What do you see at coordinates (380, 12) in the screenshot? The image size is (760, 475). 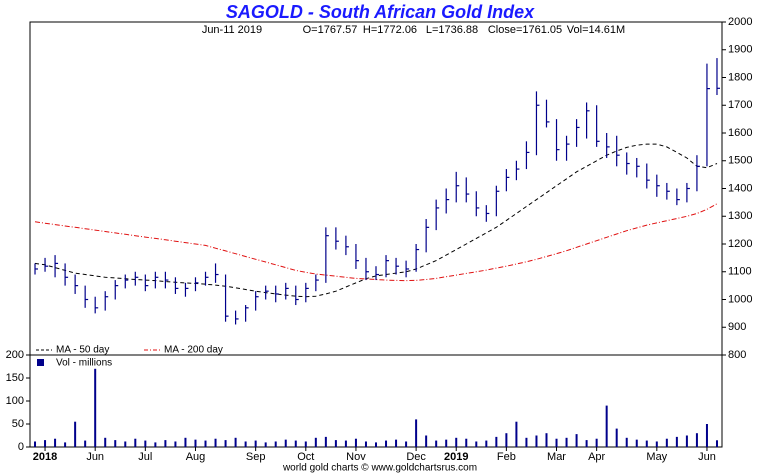 I see `chart-title: SAGOLD - South African Gold Index` at bounding box center [380, 12].